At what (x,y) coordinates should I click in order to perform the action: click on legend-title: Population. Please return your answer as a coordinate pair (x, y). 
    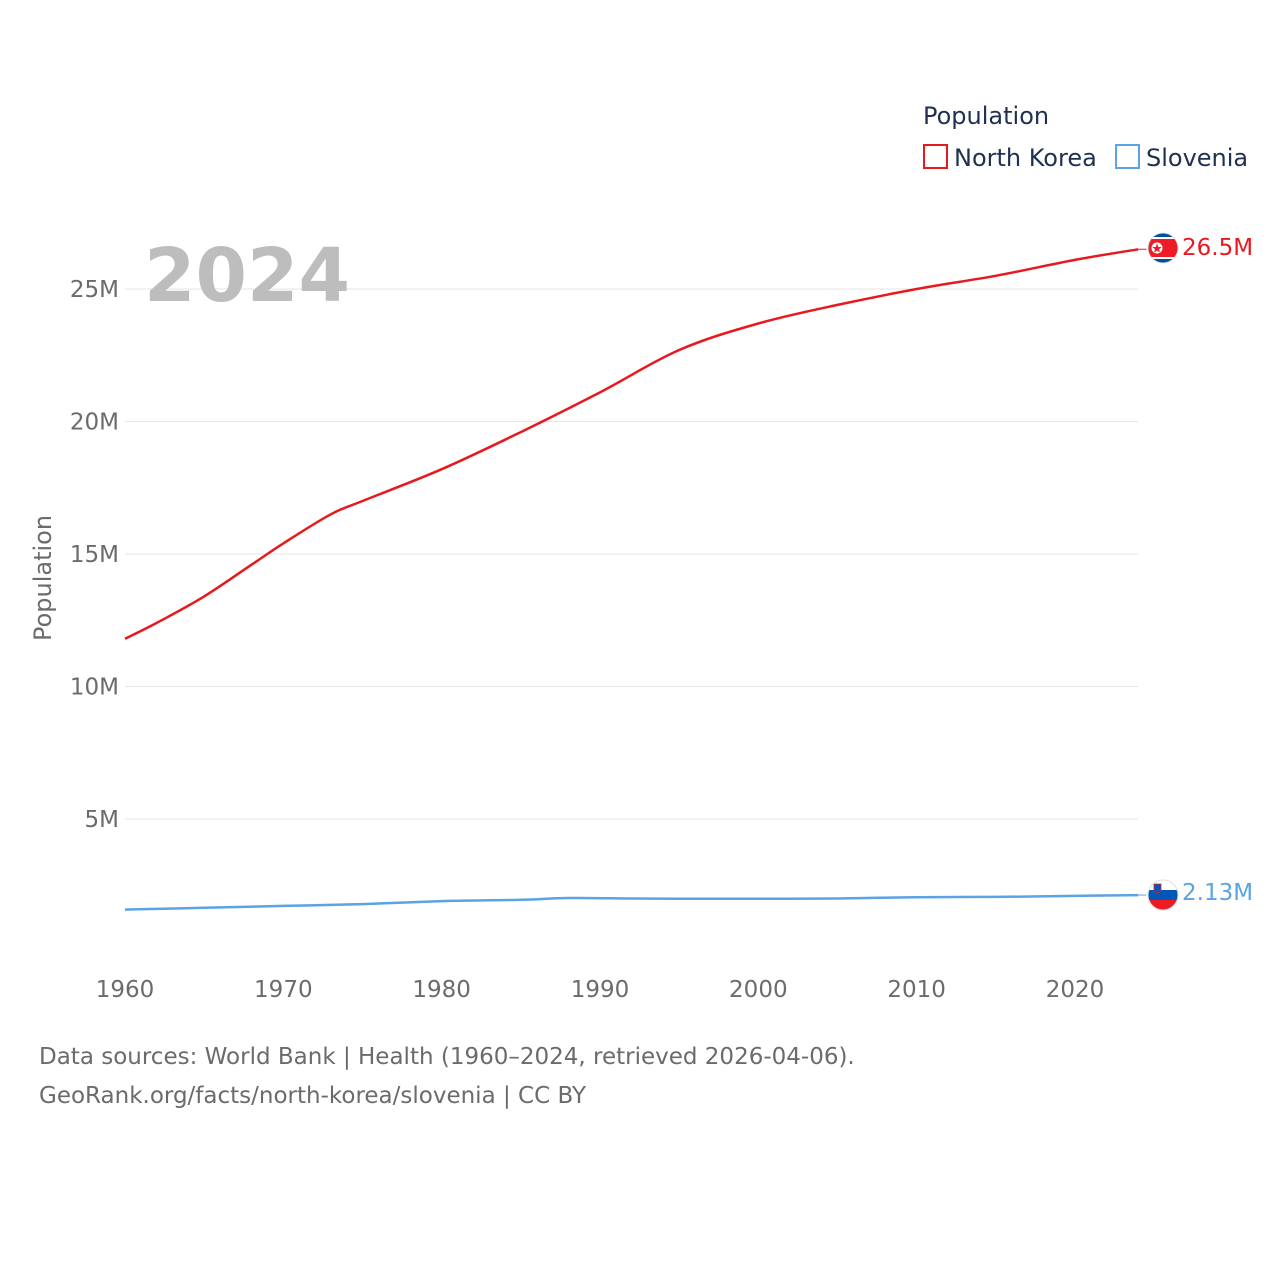
    Looking at the image, I should click on (986, 116).